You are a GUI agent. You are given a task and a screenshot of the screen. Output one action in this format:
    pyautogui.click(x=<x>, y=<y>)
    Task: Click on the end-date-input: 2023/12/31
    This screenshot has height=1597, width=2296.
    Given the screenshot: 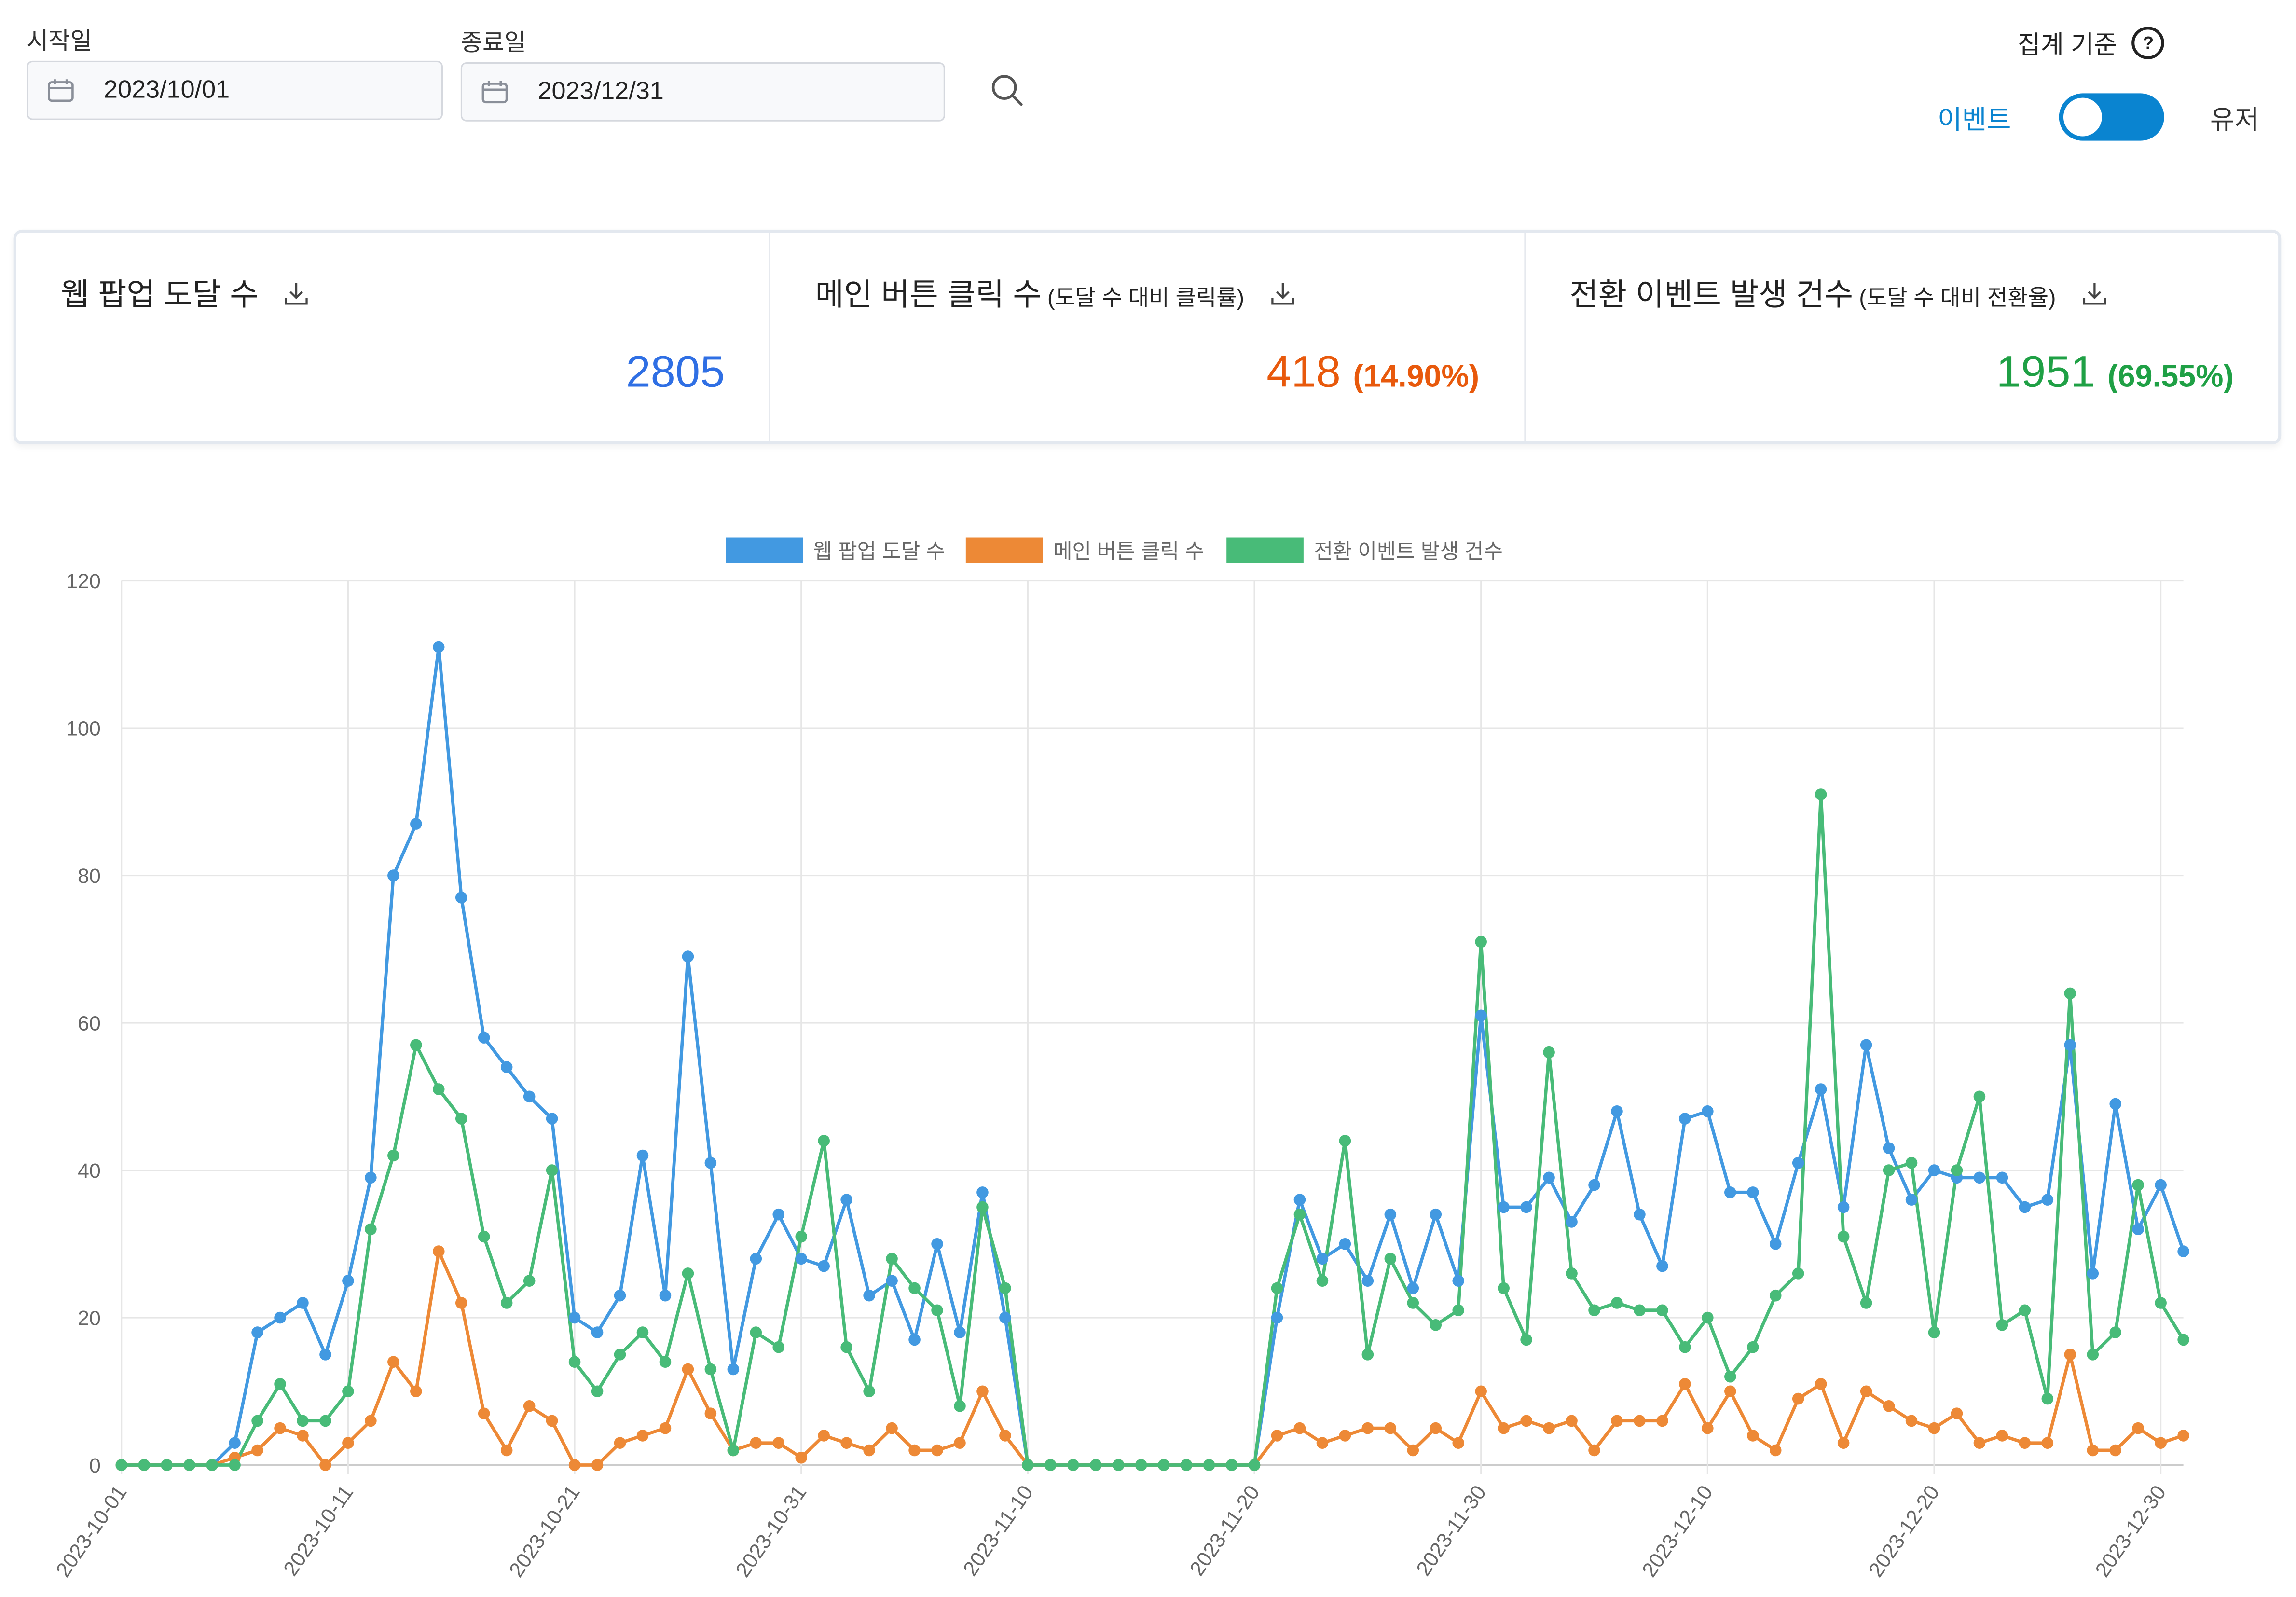 What is the action you would take?
    pyautogui.click(x=702, y=92)
    